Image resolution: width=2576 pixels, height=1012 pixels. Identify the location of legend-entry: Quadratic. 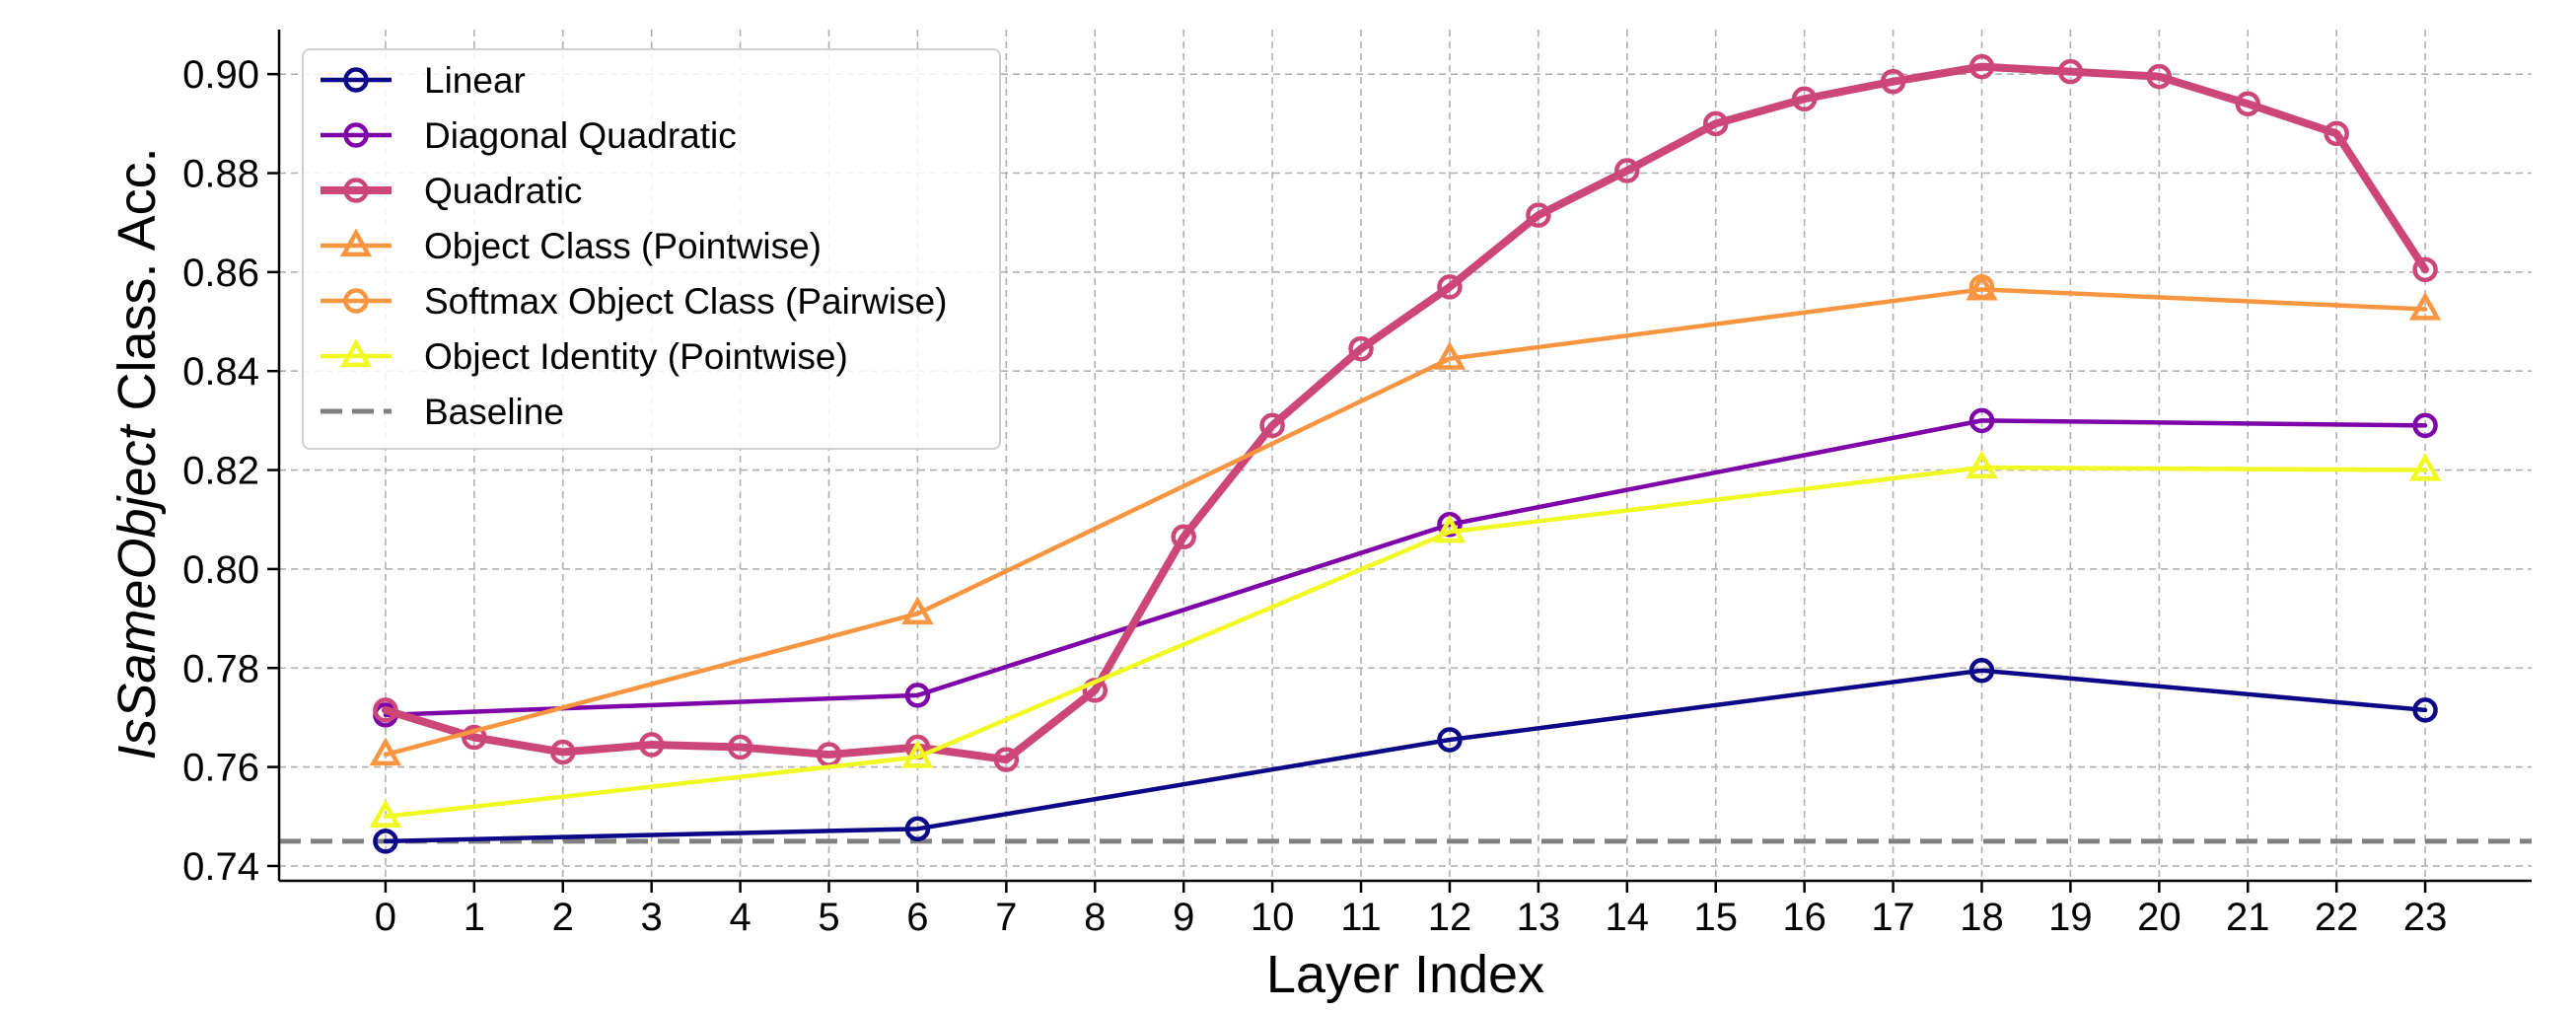
(451, 191).